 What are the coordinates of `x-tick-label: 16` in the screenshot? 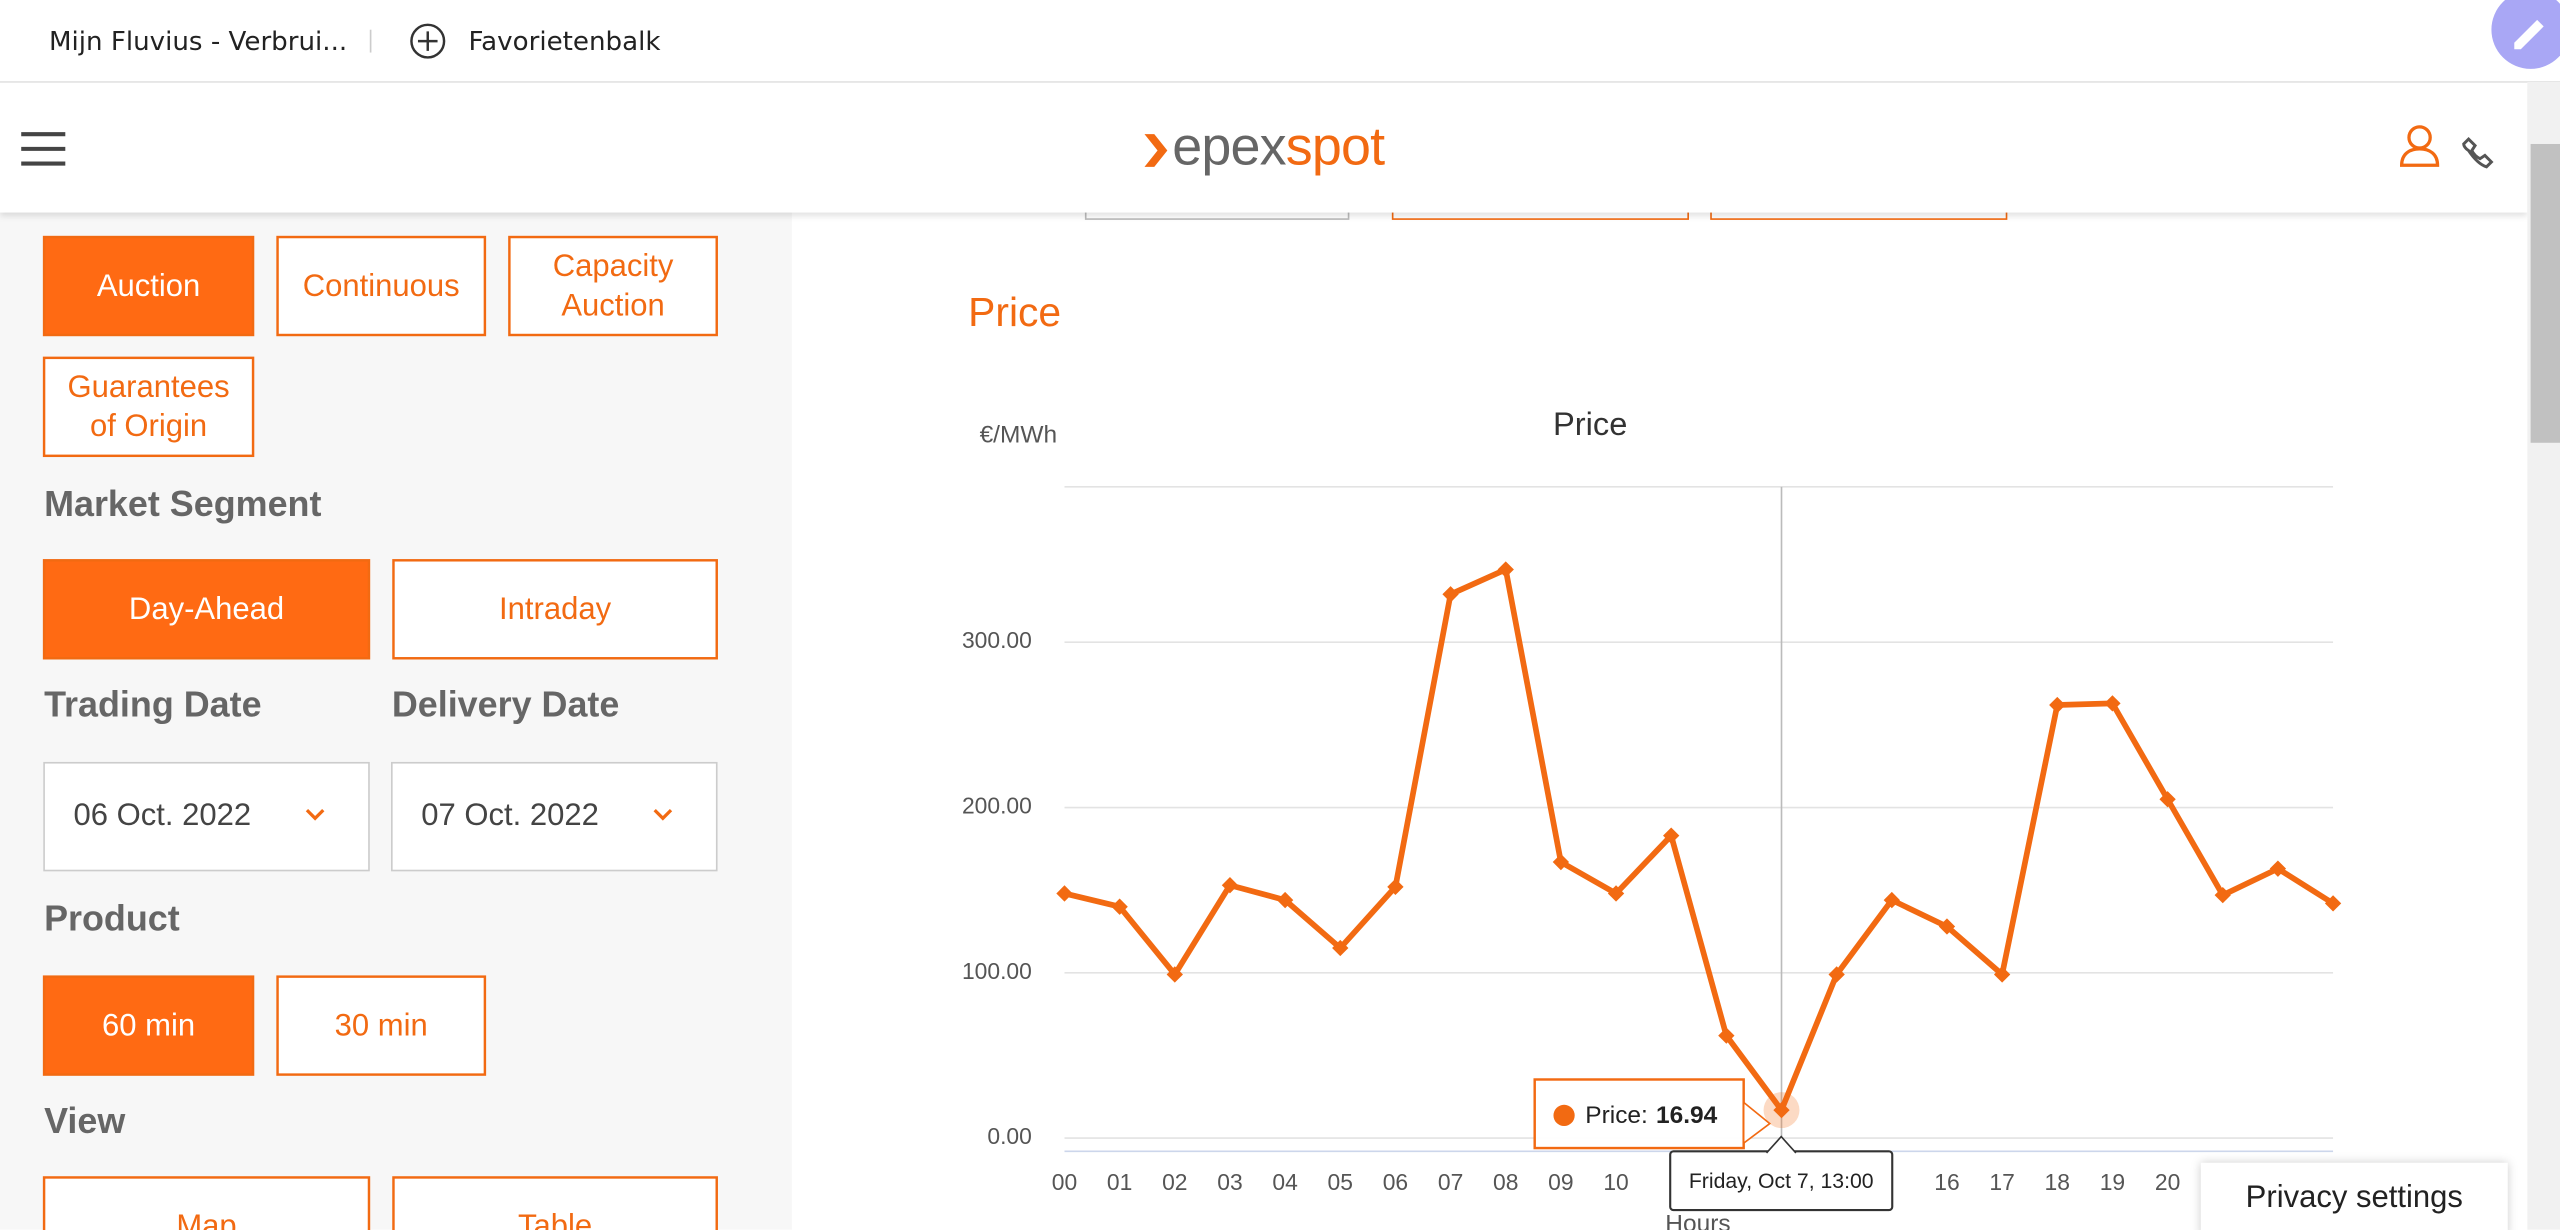 It's located at (1946, 1182).